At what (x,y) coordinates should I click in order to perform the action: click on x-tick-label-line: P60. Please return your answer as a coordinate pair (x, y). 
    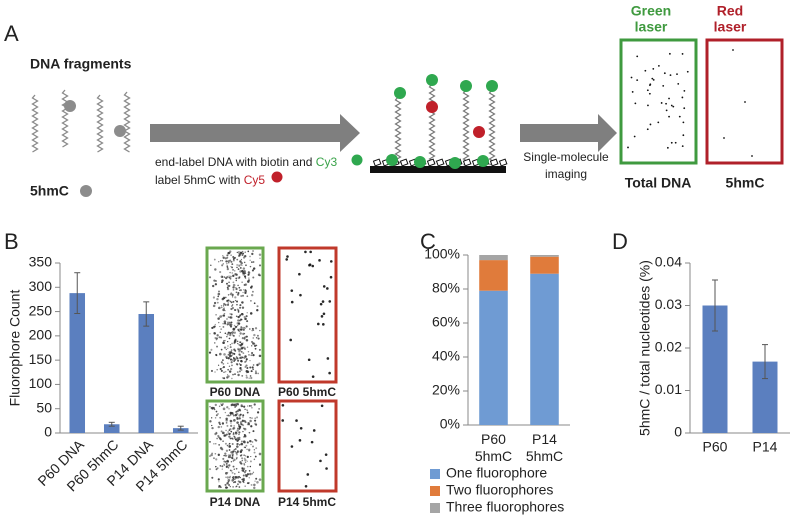
    Looking at the image, I should click on (493, 439).